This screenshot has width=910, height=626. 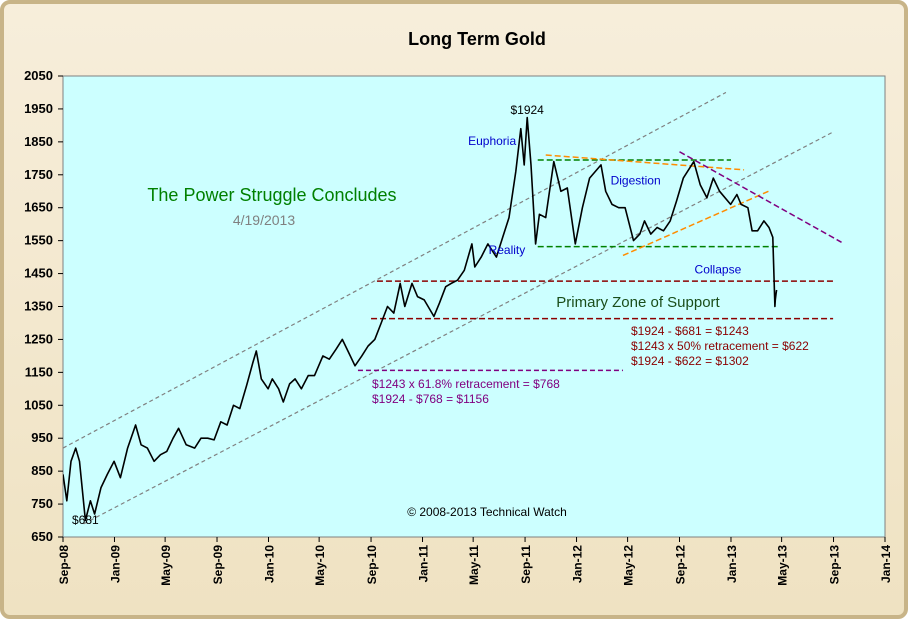 What do you see at coordinates (38, 108) in the screenshot?
I see `y-tick-label: 1950` at bounding box center [38, 108].